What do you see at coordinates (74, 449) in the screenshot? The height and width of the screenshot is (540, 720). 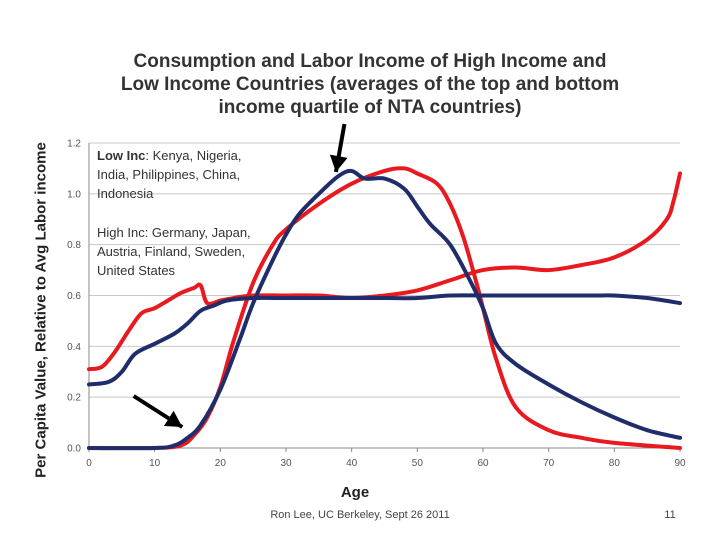 I see `y-tick-label: 0.0` at bounding box center [74, 449].